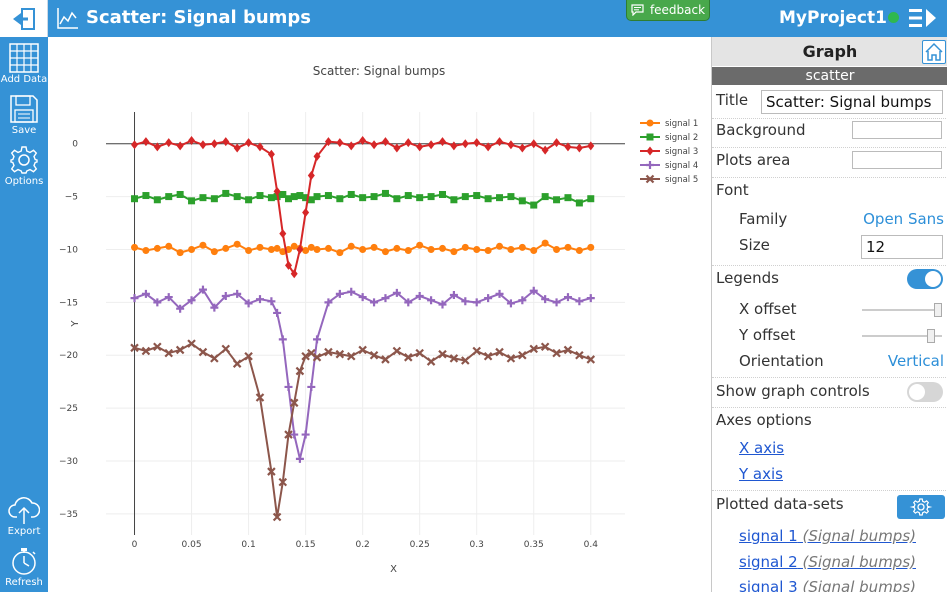  I want to click on connection-status-icon, so click(893, 17).